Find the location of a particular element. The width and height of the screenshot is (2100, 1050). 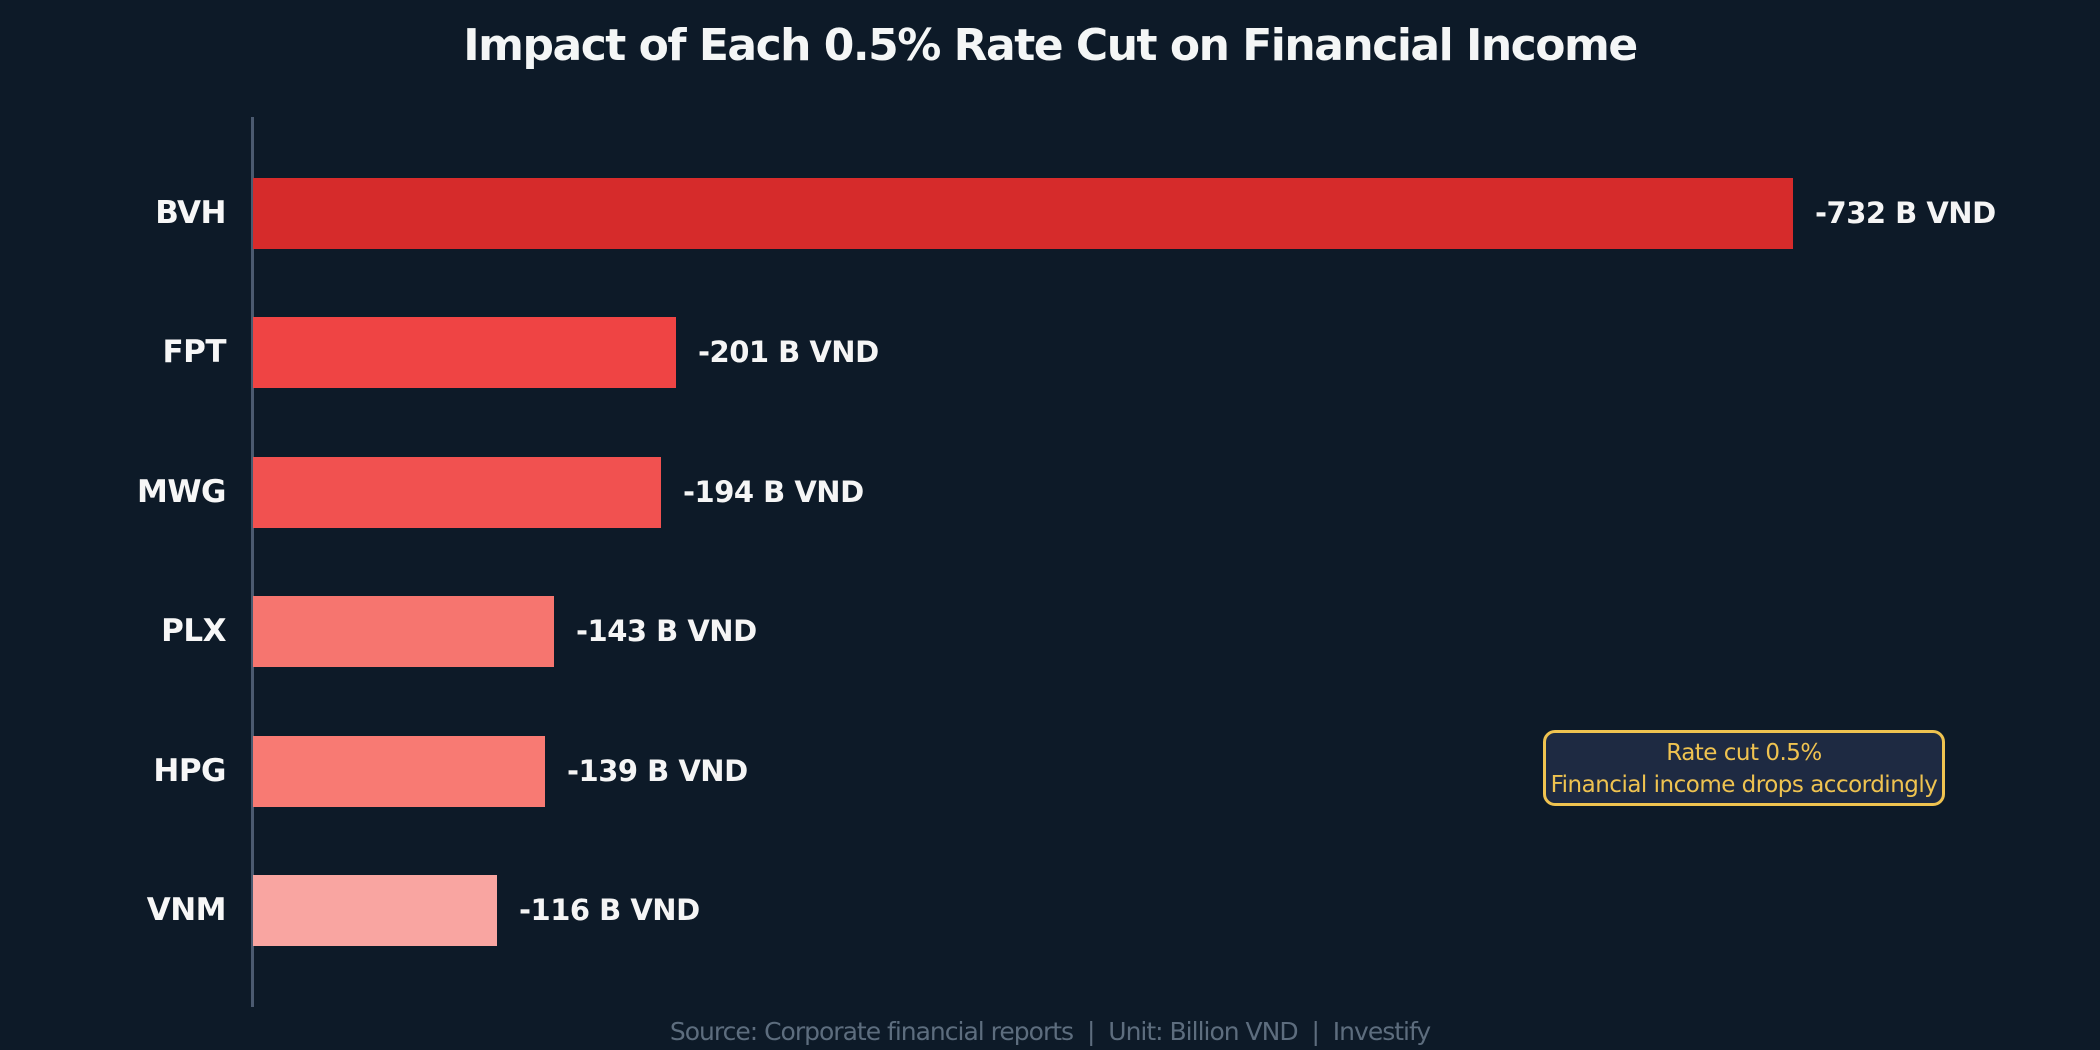

annotation-line-1: Rate cut 0.5% is located at coordinates (1744, 753).